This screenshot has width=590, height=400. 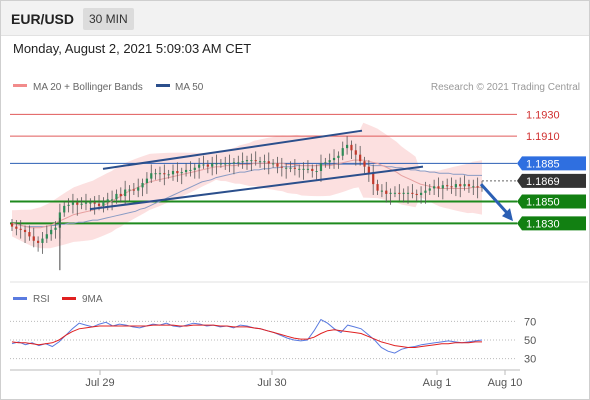 I want to click on ma50-legend-label: MA 50, so click(x=189, y=87).